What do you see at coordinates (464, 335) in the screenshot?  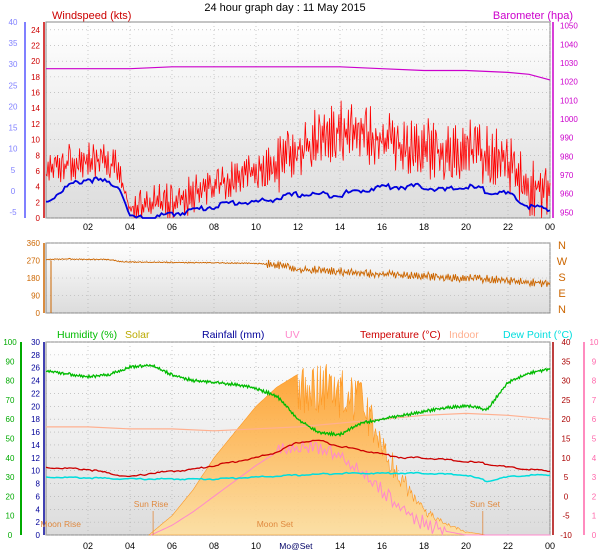 I see `legend-item: Indoor` at bounding box center [464, 335].